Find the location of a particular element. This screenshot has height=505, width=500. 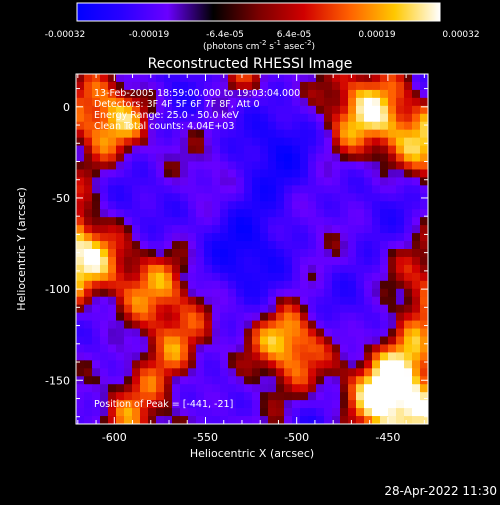

colorbar-tick: -6.4e-05 is located at coordinates (225, 35).